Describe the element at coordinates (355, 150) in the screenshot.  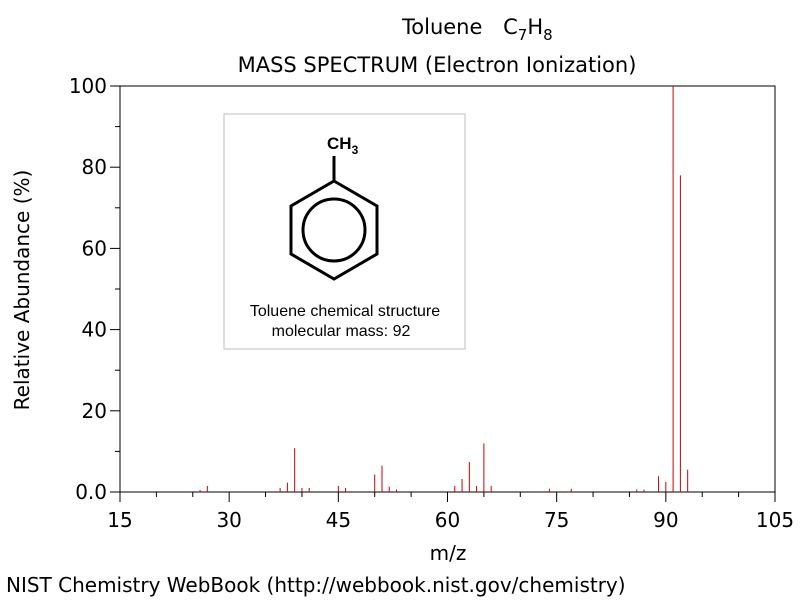
I see `ch-sub-3: 3` at that location.